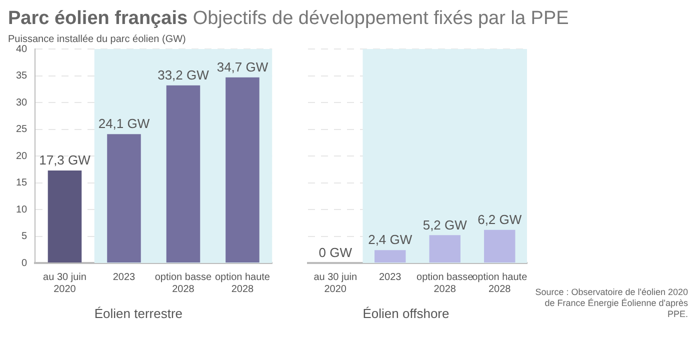 This screenshot has height=350, width=700. I want to click on y-tick-label: 5, so click(25, 236).